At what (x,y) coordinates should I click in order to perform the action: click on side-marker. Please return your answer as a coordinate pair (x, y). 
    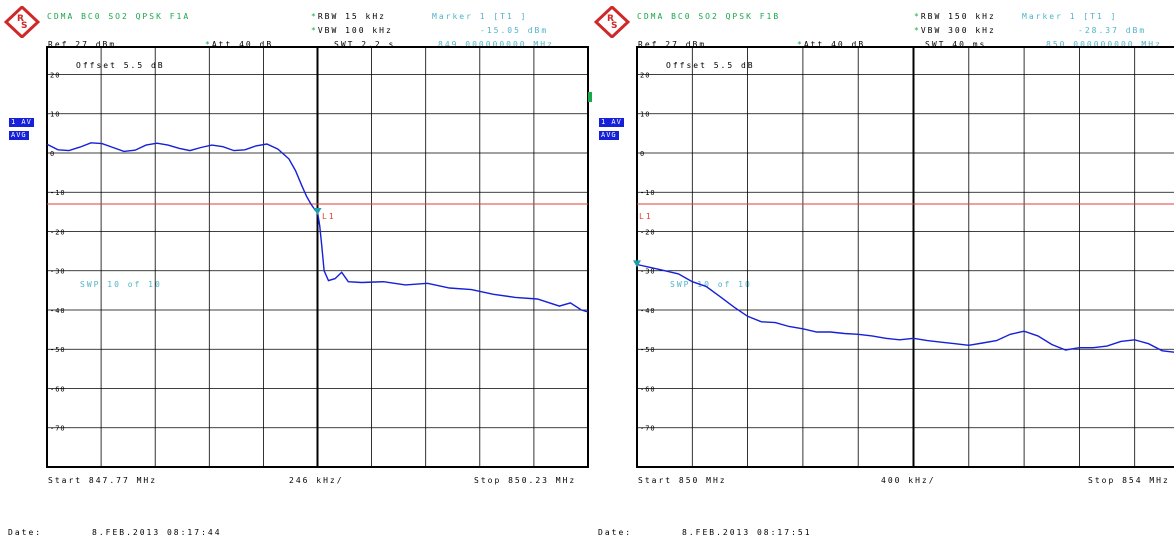
    Looking at the image, I should click on (590, 97).